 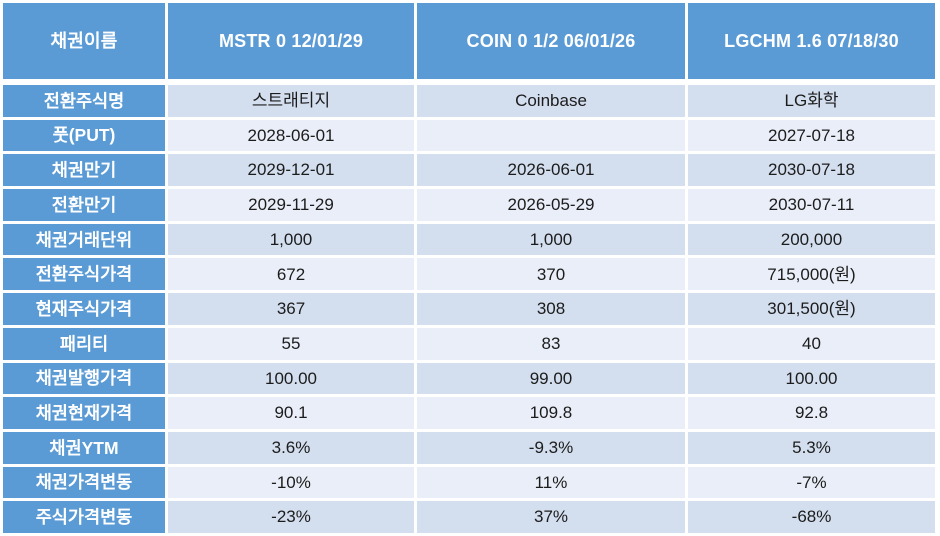 What do you see at coordinates (811, 274) in the screenshot?
I see `data-cell: 715,000(원)` at bounding box center [811, 274].